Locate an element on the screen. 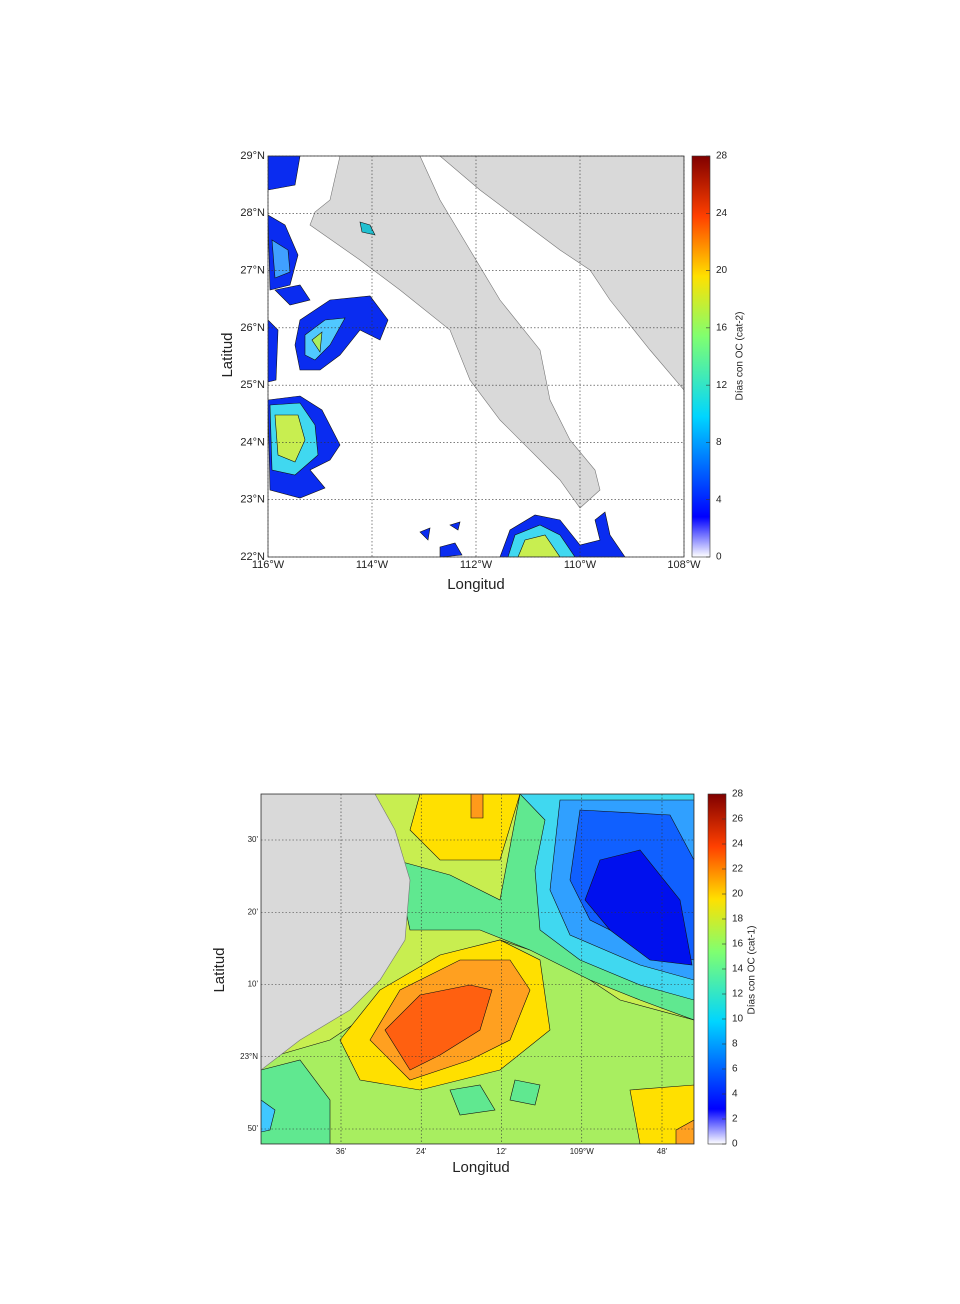 This screenshot has width=960, height=1304. colorbar-tick-label: 10 is located at coordinates (738, 1019).